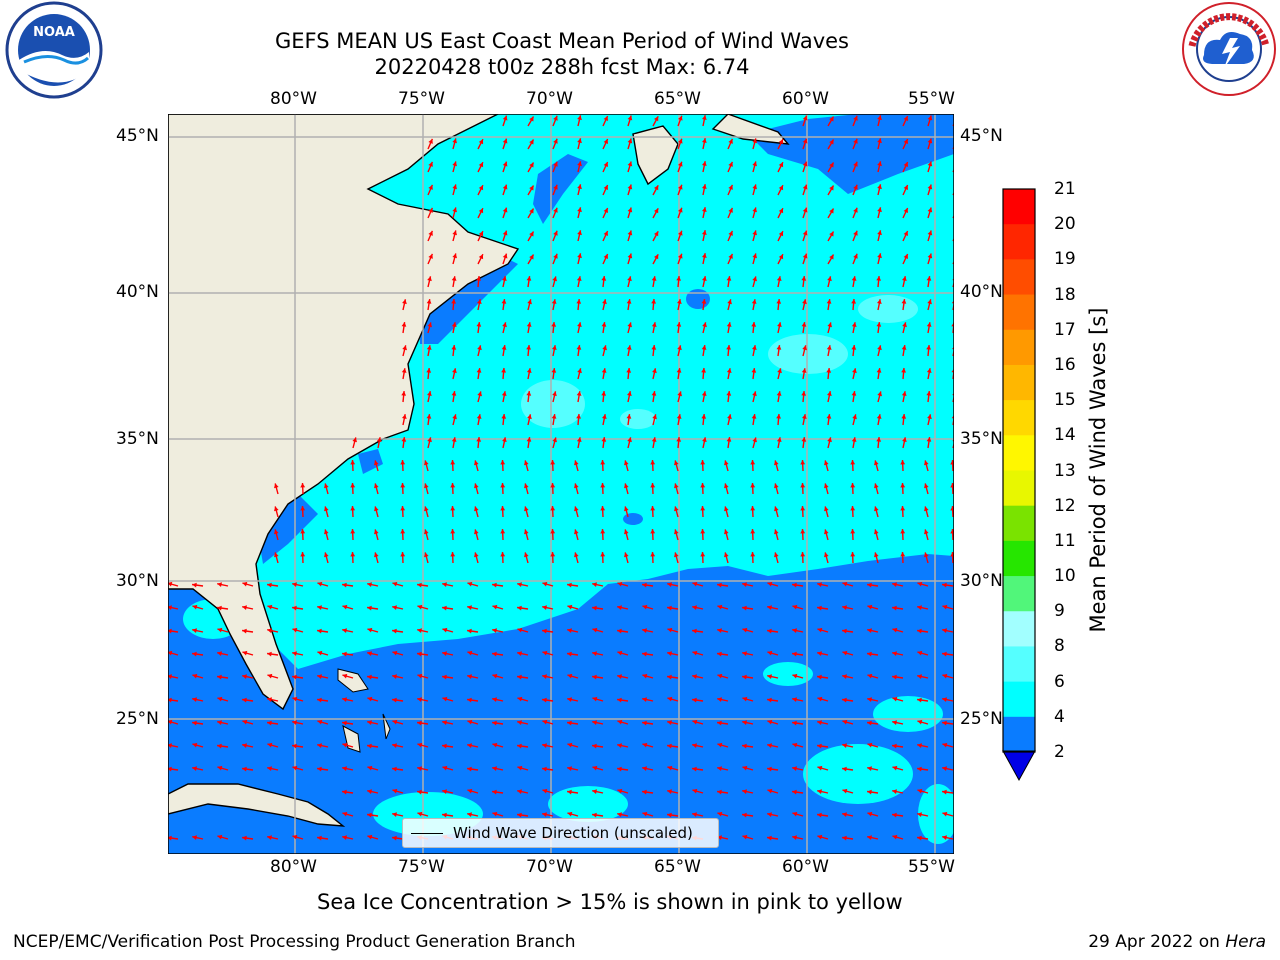  What do you see at coordinates (981, 136) in the screenshot?
I see `lat-label-right: 45°N` at bounding box center [981, 136].